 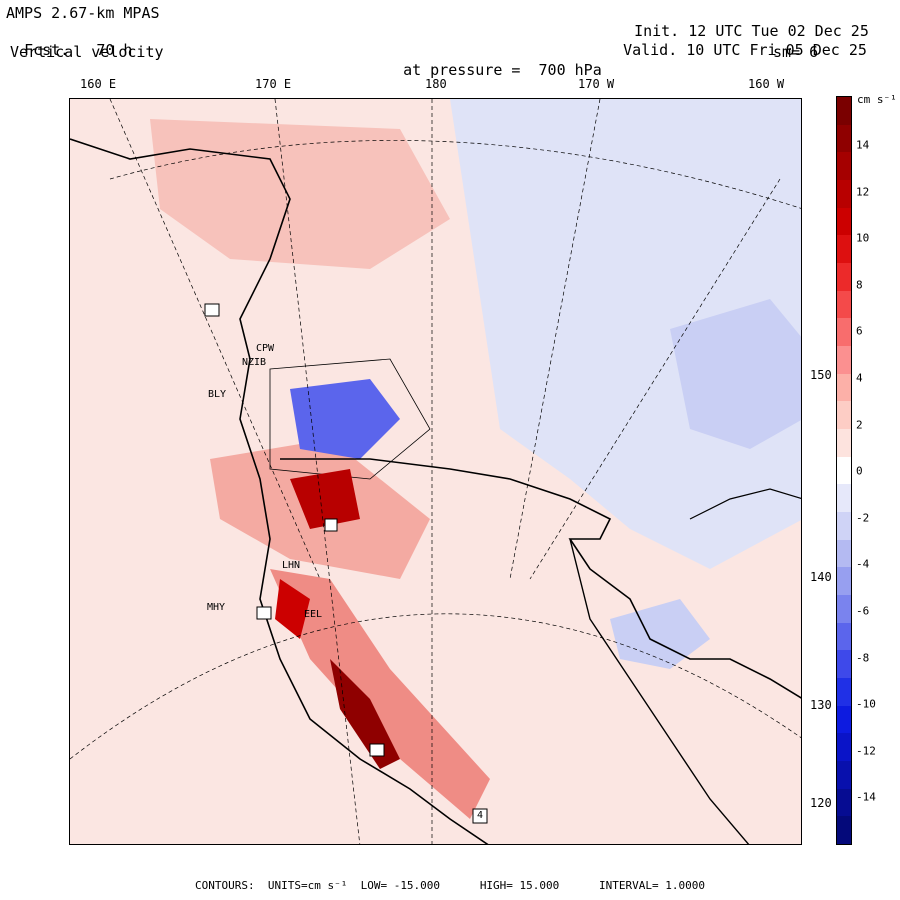 I want to click on colorbar-tick-label: 4, so click(x=859, y=378).